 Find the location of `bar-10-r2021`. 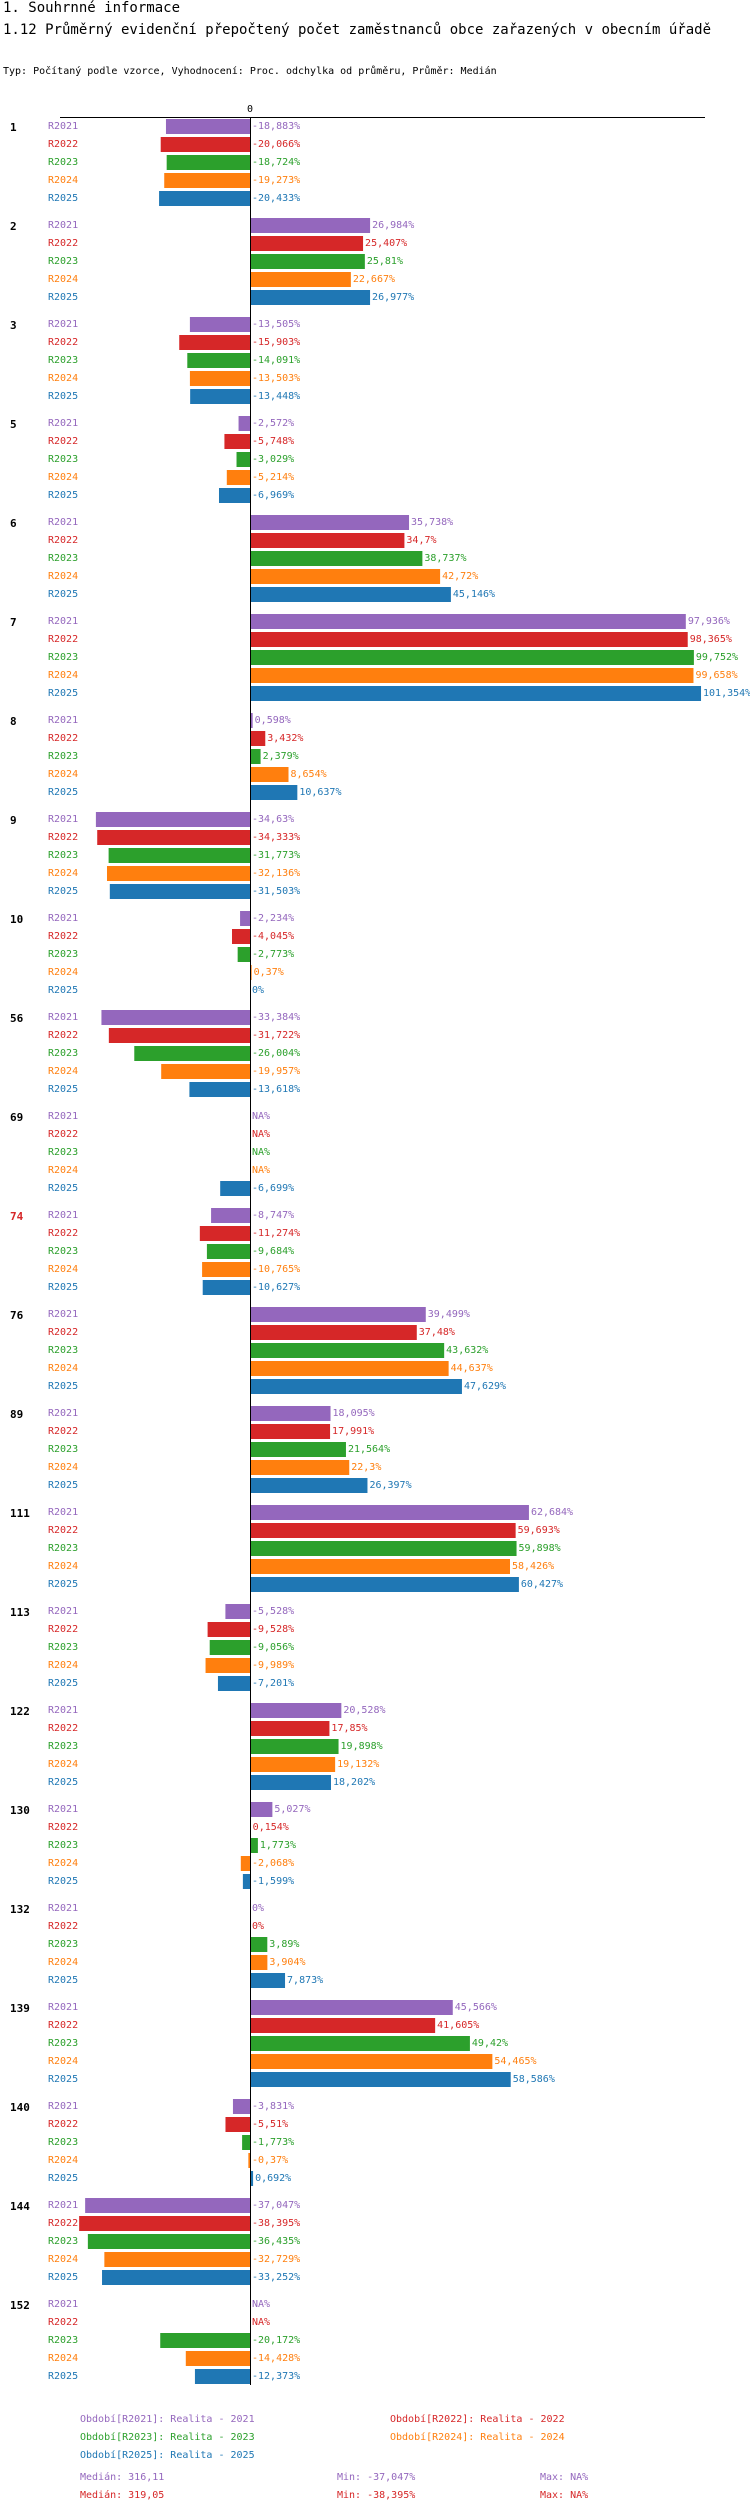

bar-10-r2021 is located at coordinates (245, 918).